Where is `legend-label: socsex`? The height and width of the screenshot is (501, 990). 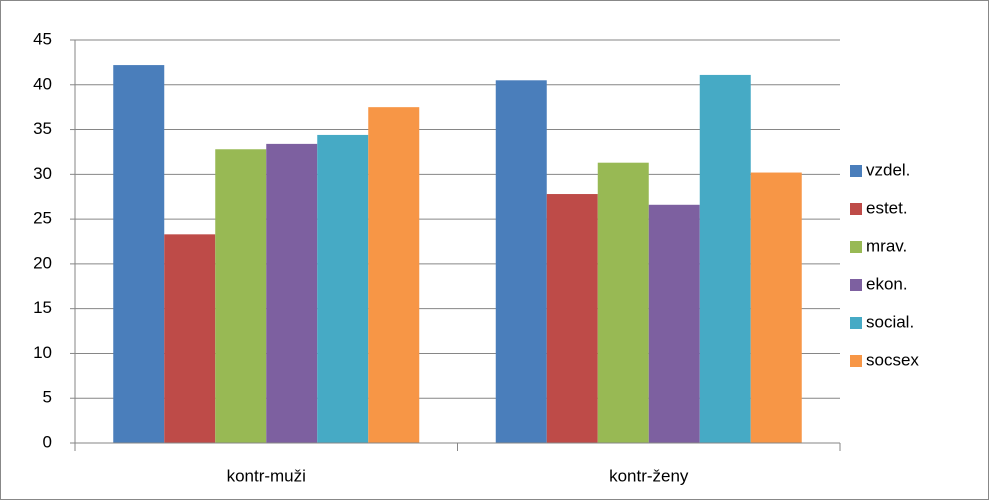 legend-label: socsex is located at coordinates (892, 359).